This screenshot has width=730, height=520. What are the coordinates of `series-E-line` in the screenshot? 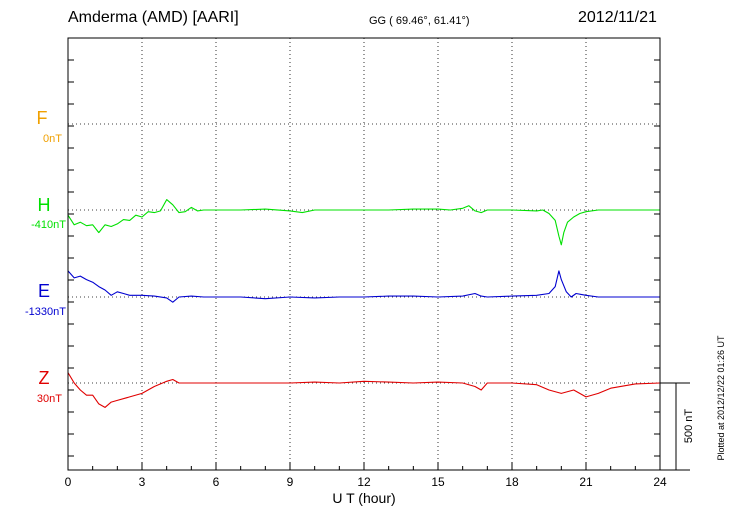 It's located at (363, 286).